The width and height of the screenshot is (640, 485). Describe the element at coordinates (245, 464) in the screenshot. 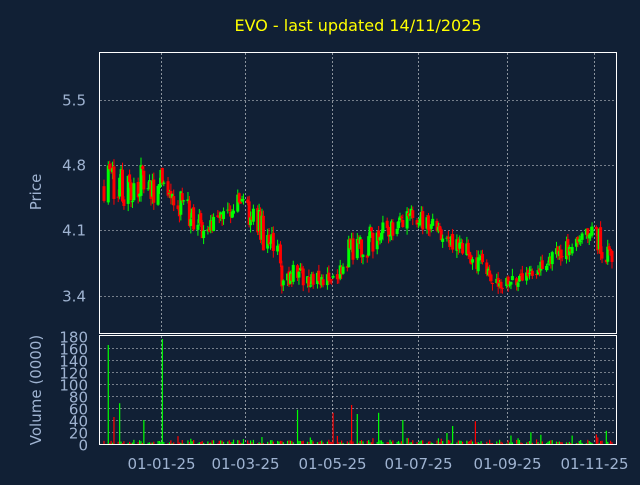

I see `date-tick-label: 01-03-25` at that location.